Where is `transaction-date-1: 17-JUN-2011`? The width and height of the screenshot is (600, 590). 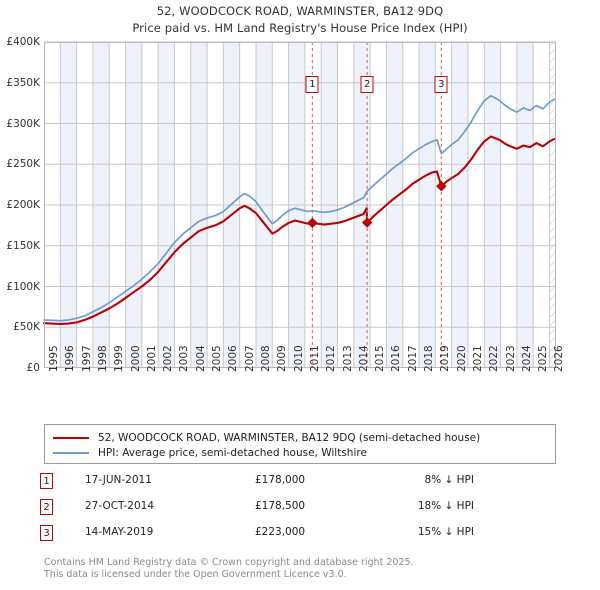
transaction-date-1: 17-JUN-2011 is located at coordinates (118, 480).